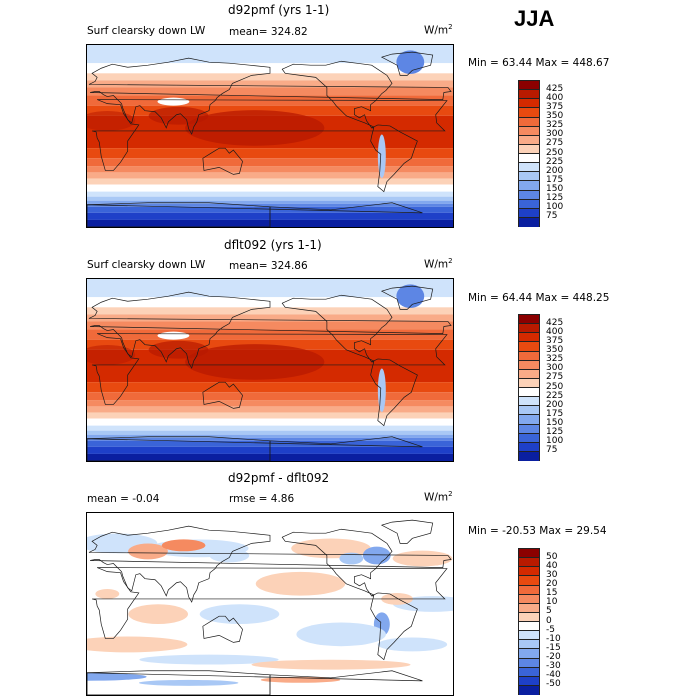 This screenshot has width=700, height=700. What do you see at coordinates (550, 629) in the screenshot?
I see `colorbar-label: -5` at bounding box center [550, 629].